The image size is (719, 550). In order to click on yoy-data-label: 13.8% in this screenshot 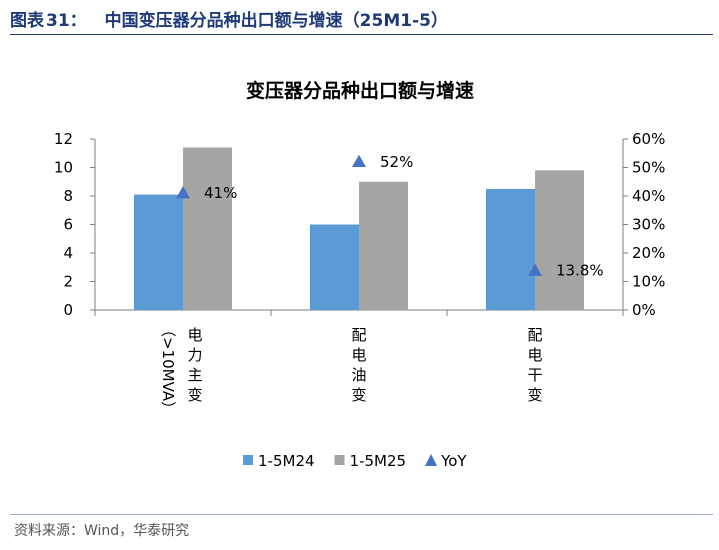, I will do `click(580, 271)`.